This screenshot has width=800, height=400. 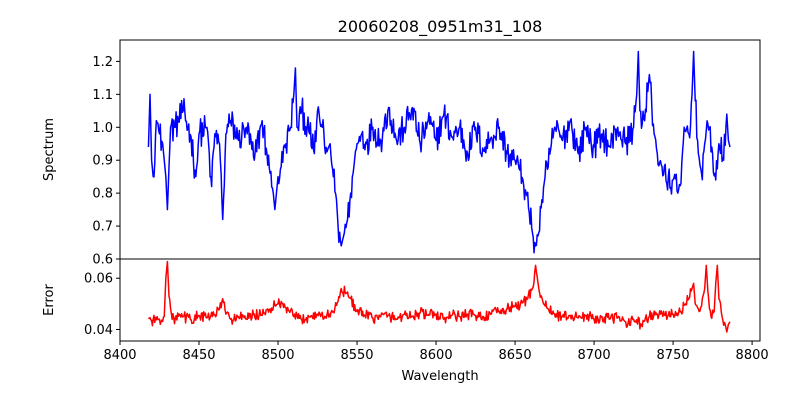 What do you see at coordinates (102, 62) in the screenshot?
I see `y-tick-label: 1.2` at bounding box center [102, 62].